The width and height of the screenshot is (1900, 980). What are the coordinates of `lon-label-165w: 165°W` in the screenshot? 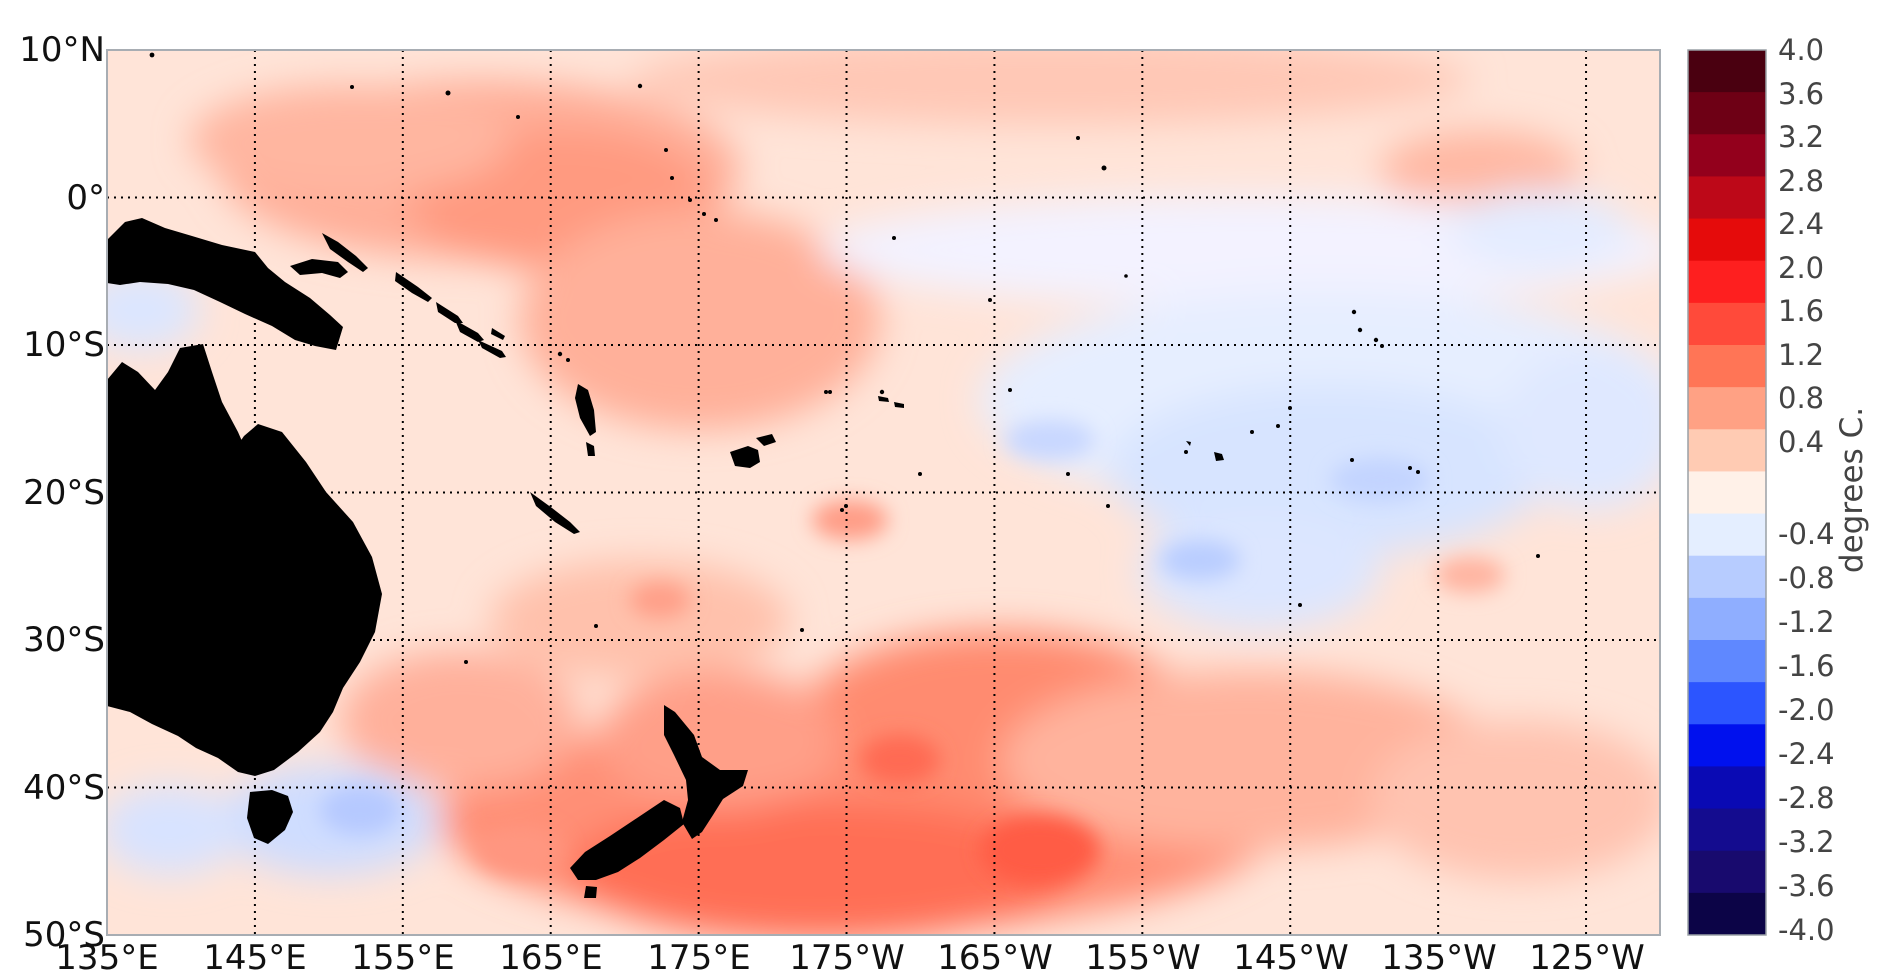 It's located at (995, 958).